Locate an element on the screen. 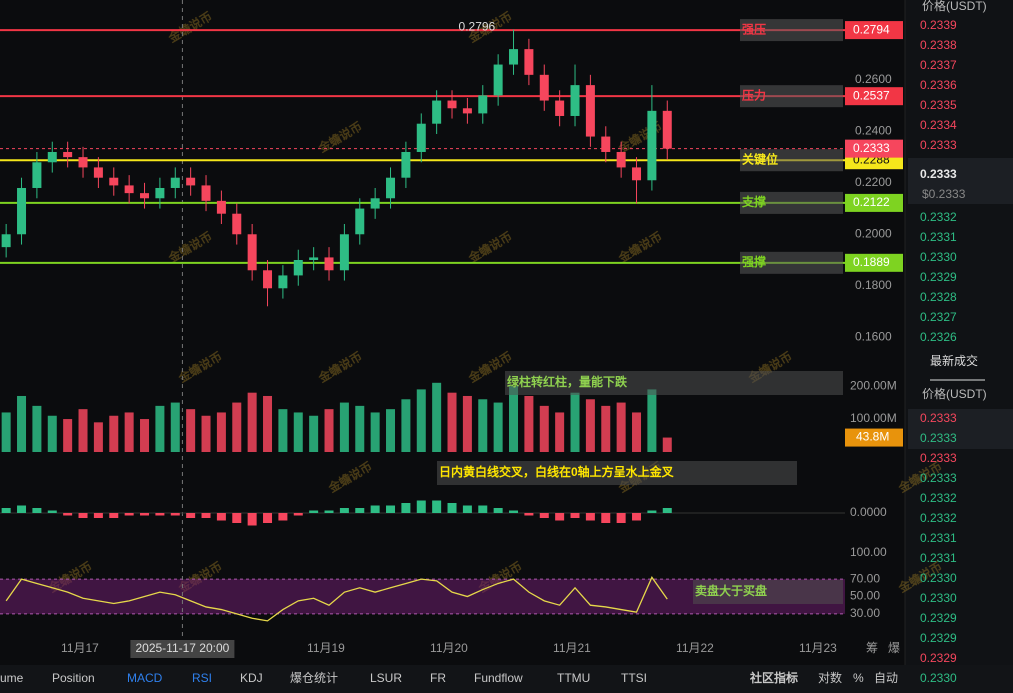  toolbar-item: 爆仓统计 is located at coordinates (314, 678).